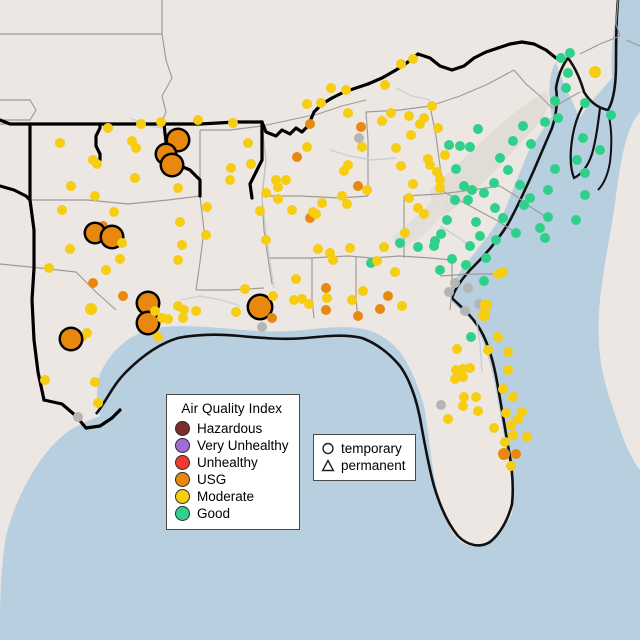 The width and height of the screenshot is (640, 640). Describe the element at coordinates (363, 448) in the screenshot. I see `legend-item-temporary: temporary` at that location.